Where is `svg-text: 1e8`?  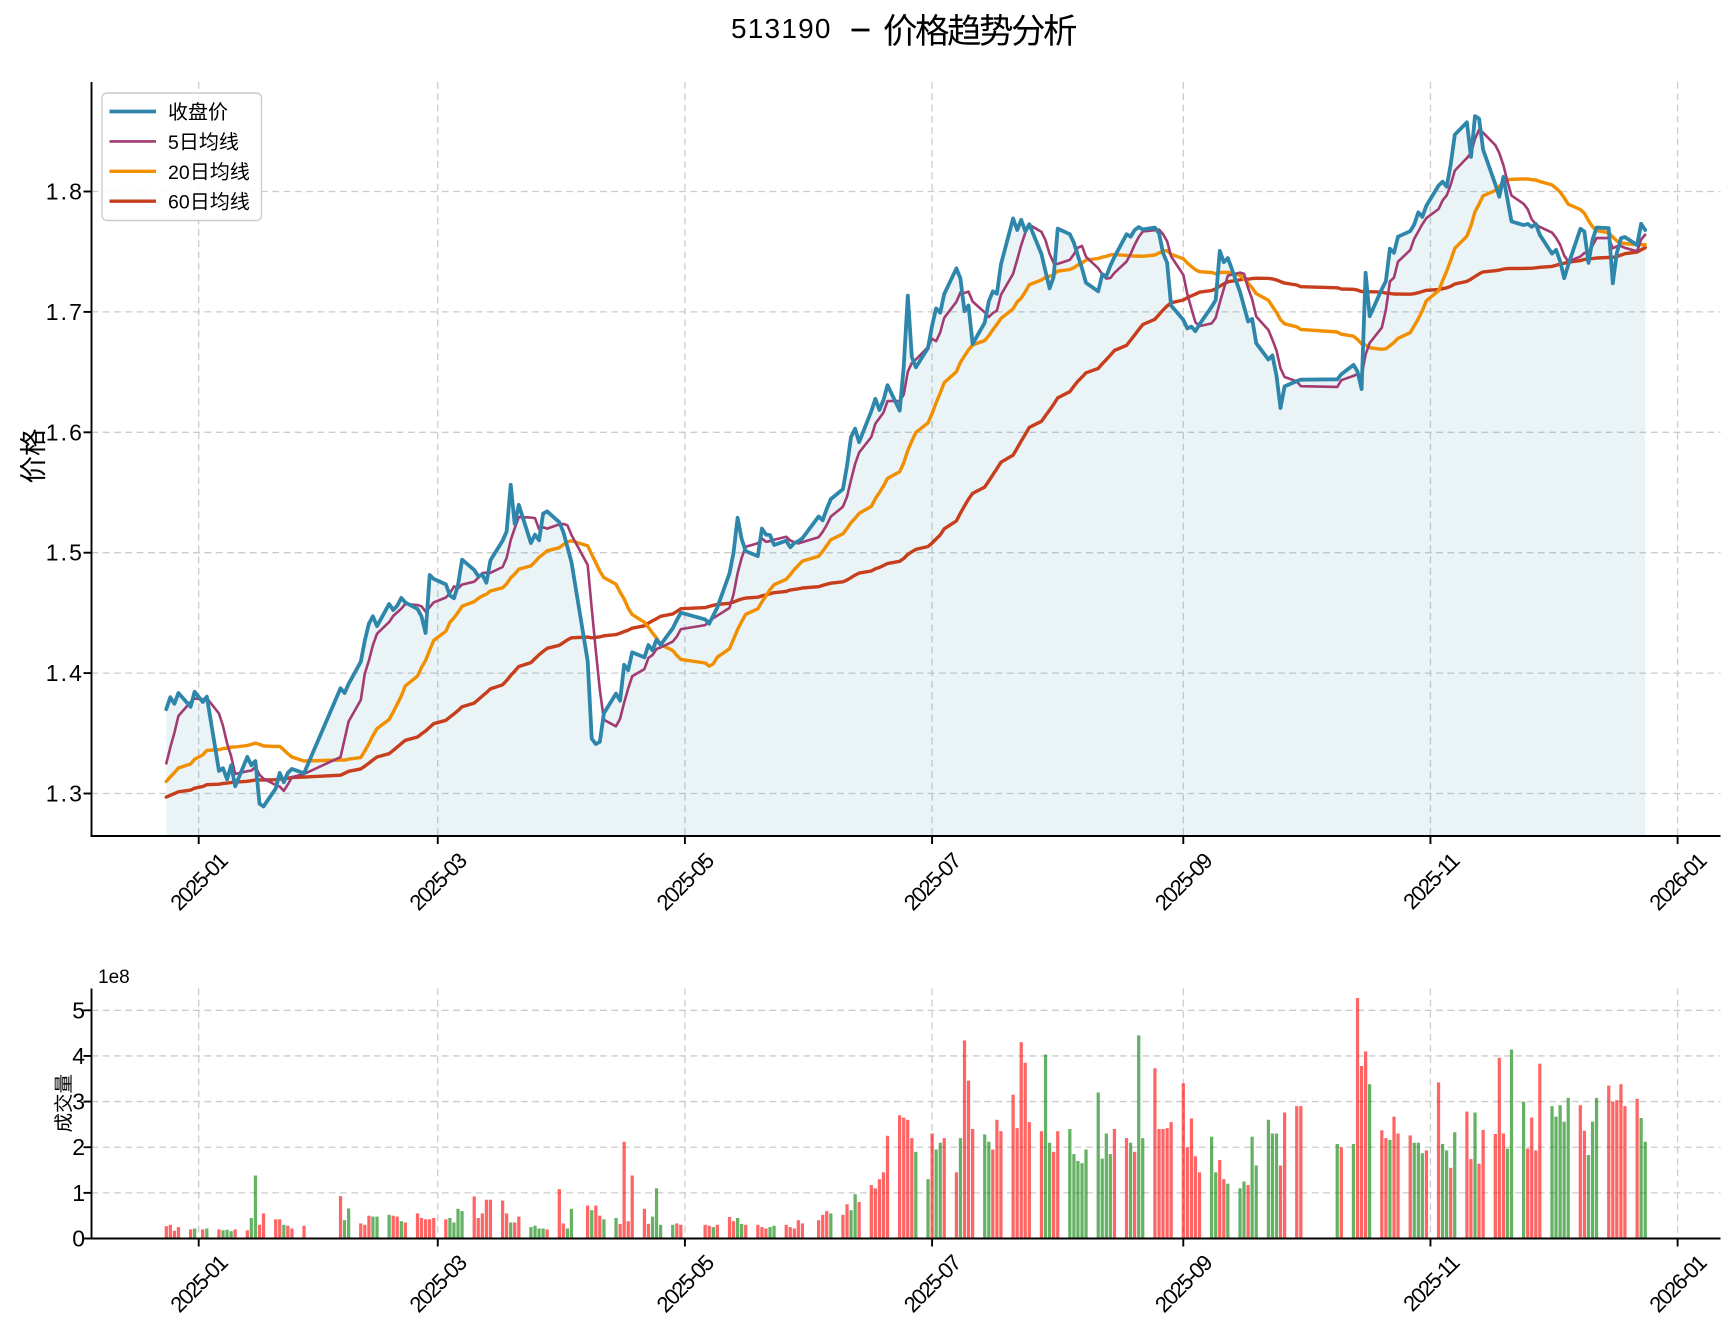
svg-text: 1e8 is located at coordinates (114, 977).